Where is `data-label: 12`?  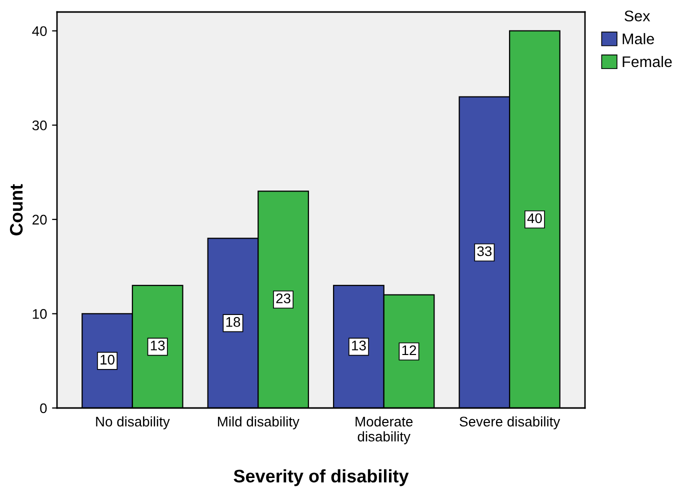
data-label: 12 is located at coordinates (409, 350).